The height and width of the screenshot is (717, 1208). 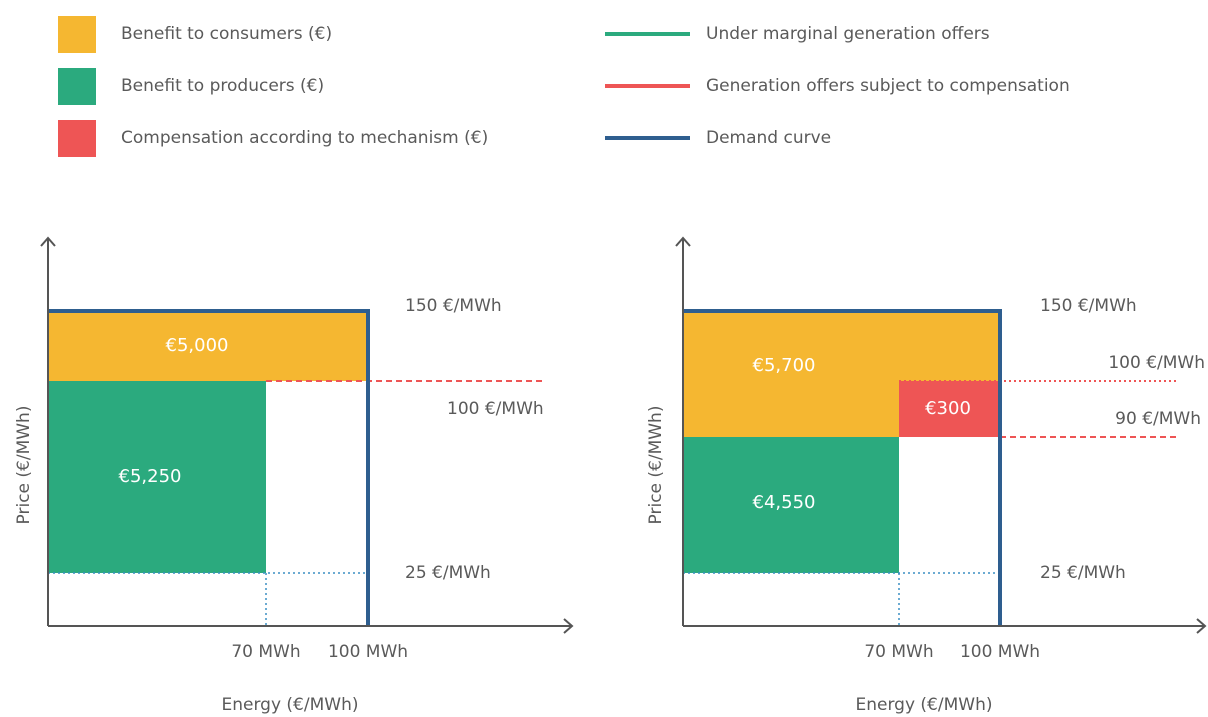 What do you see at coordinates (768, 138) in the screenshot?
I see `legend-label-5: Demand curve` at bounding box center [768, 138].